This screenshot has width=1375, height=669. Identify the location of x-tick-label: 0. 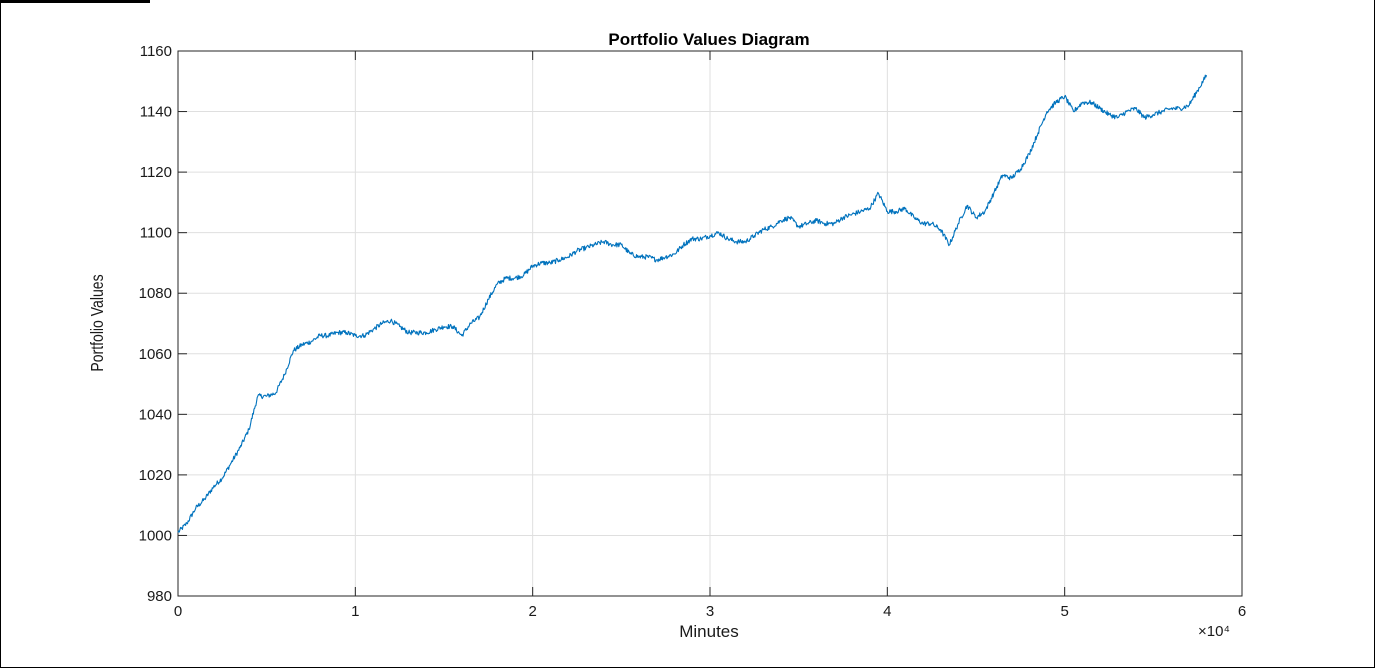
(178, 611).